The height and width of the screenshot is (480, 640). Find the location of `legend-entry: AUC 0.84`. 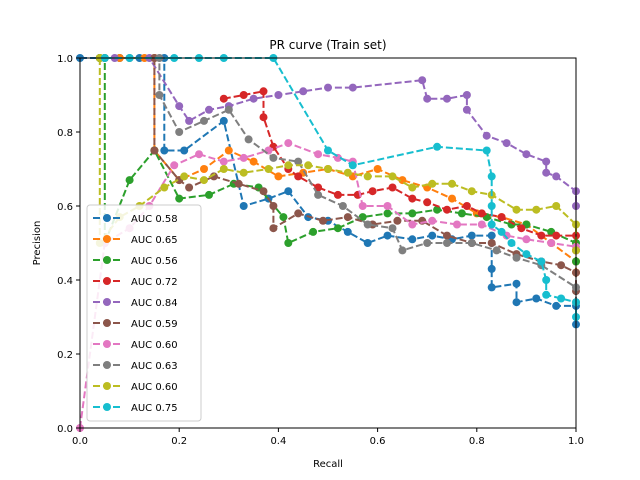

legend-entry: AUC 0.84 is located at coordinates (135, 303).